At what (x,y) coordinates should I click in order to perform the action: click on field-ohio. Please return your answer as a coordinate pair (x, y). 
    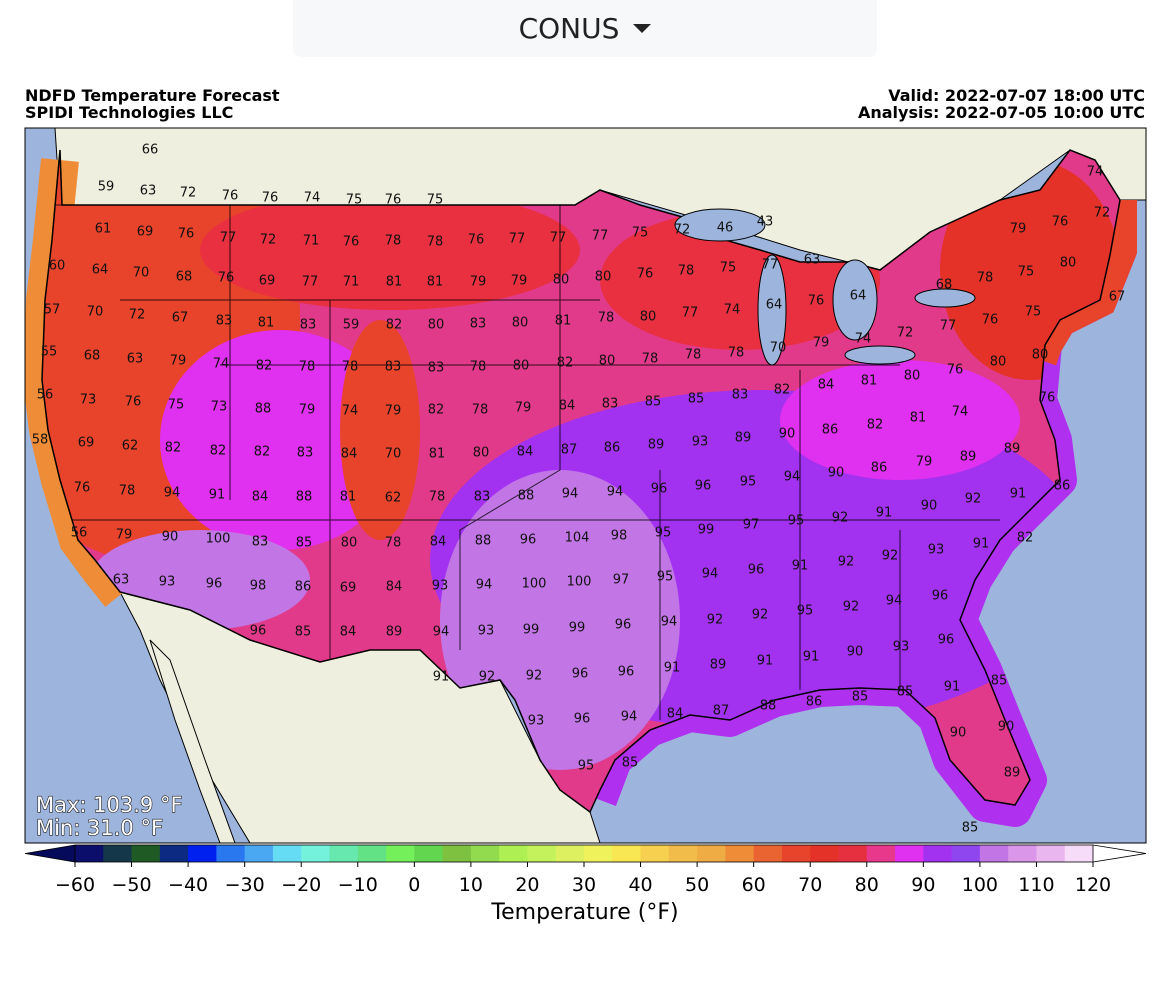
    Looking at the image, I should click on (900, 420).